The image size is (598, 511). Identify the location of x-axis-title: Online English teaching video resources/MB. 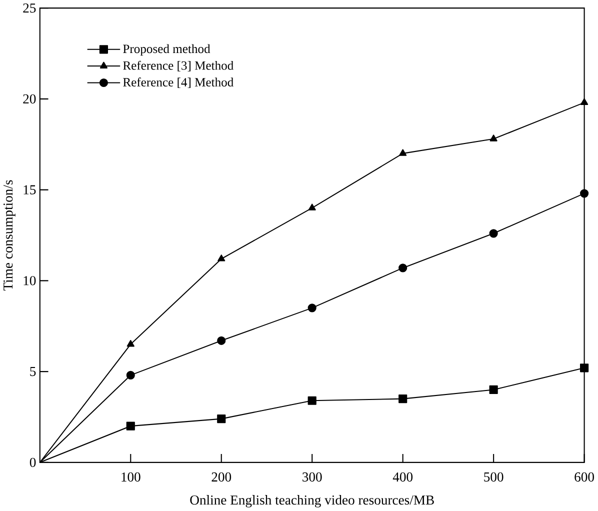
(312, 501).